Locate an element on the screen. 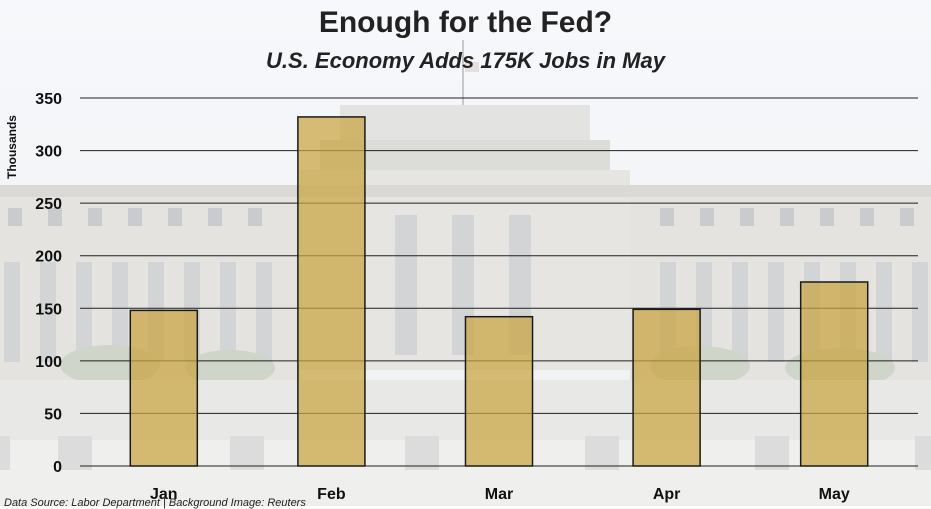  x-tick-label-feb: Feb is located at coordinates (331, 494).